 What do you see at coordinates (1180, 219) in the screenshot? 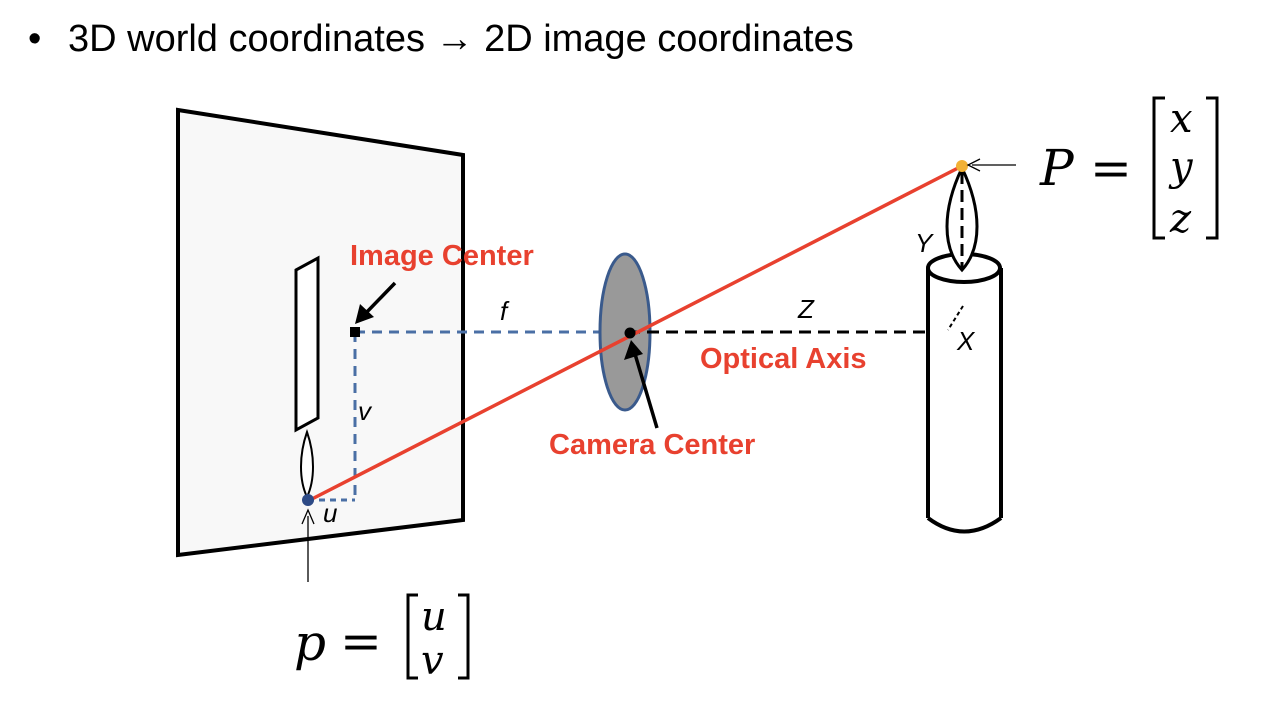
I see `eq-P-entry-z: z` at bounding box center [1180, 219].